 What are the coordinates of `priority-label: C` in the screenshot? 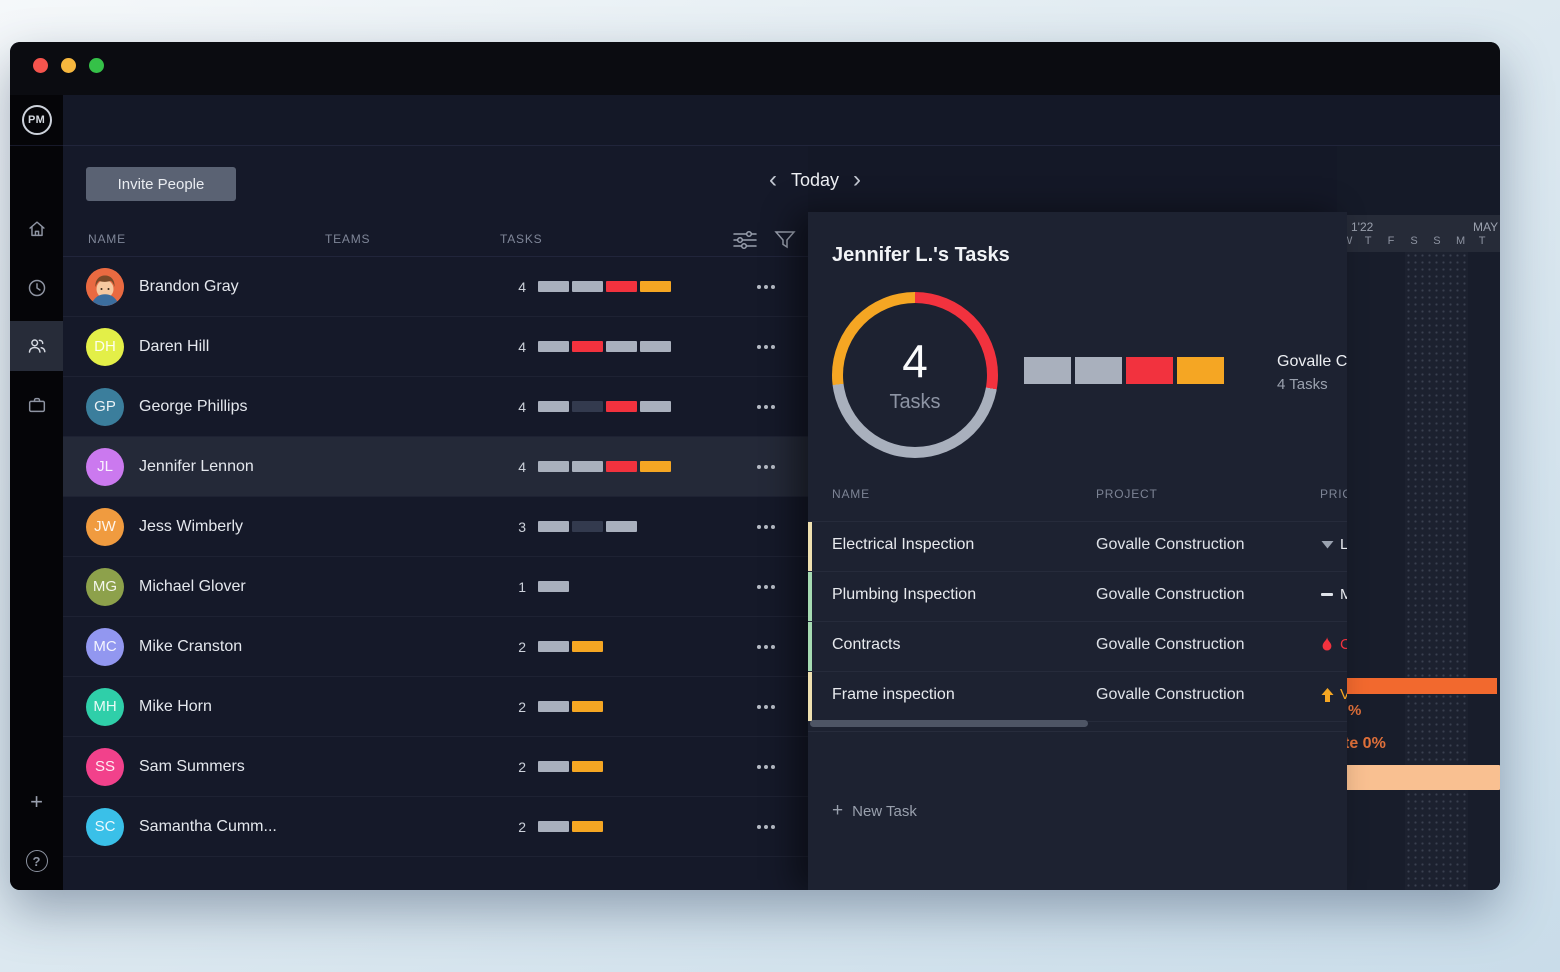 It's located at (1343, 644).